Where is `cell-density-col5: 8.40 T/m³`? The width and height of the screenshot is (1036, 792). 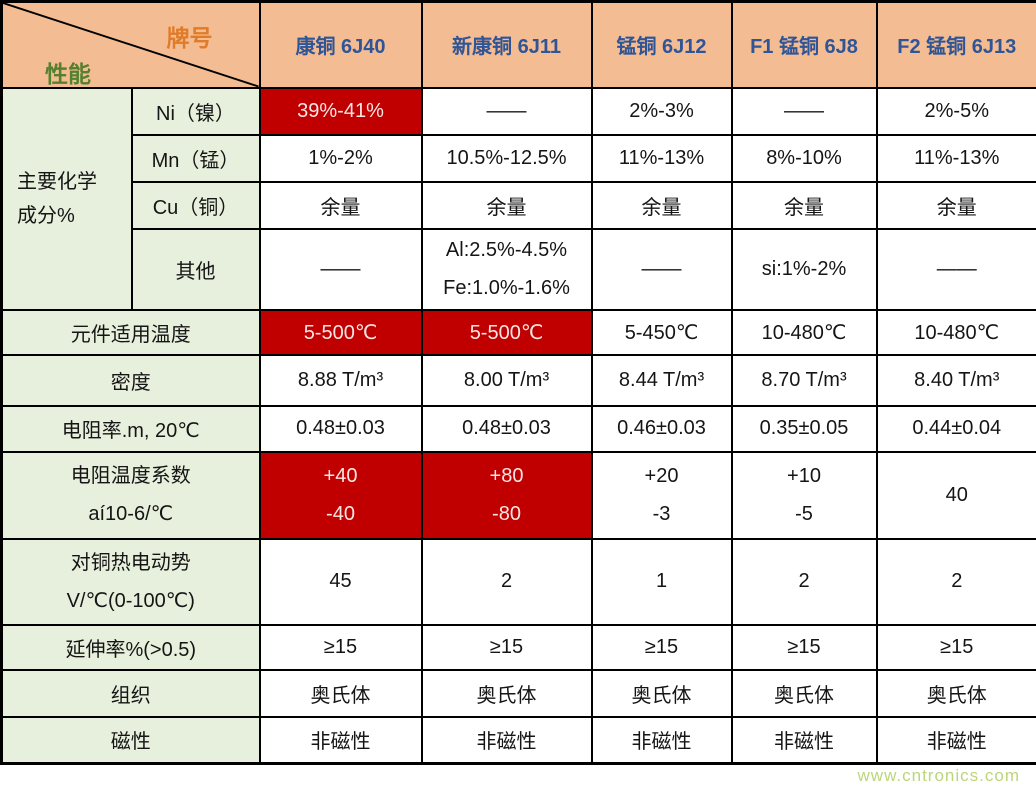
cell-density-col5: 8.40 T/m³ is located at coordinates (955, 380).